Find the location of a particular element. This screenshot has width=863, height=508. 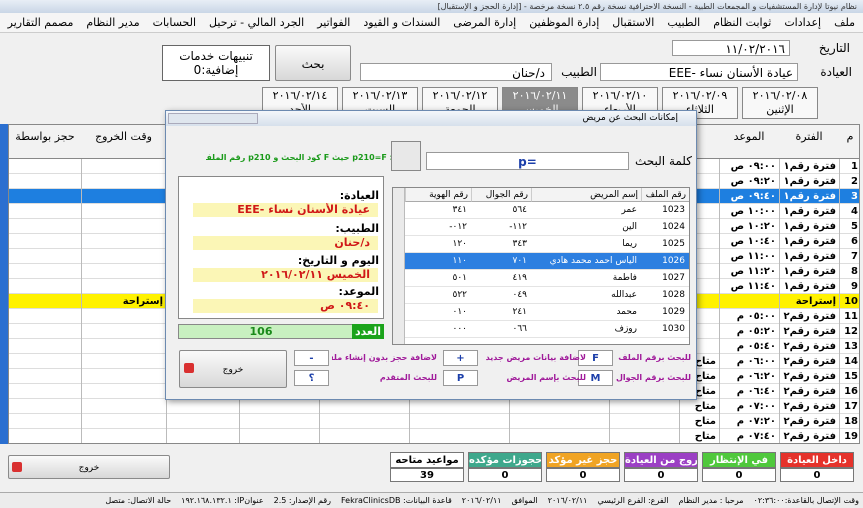

tab-date: ٢٠١٦/٠٢/١١ is located at coordinates (540, 95).